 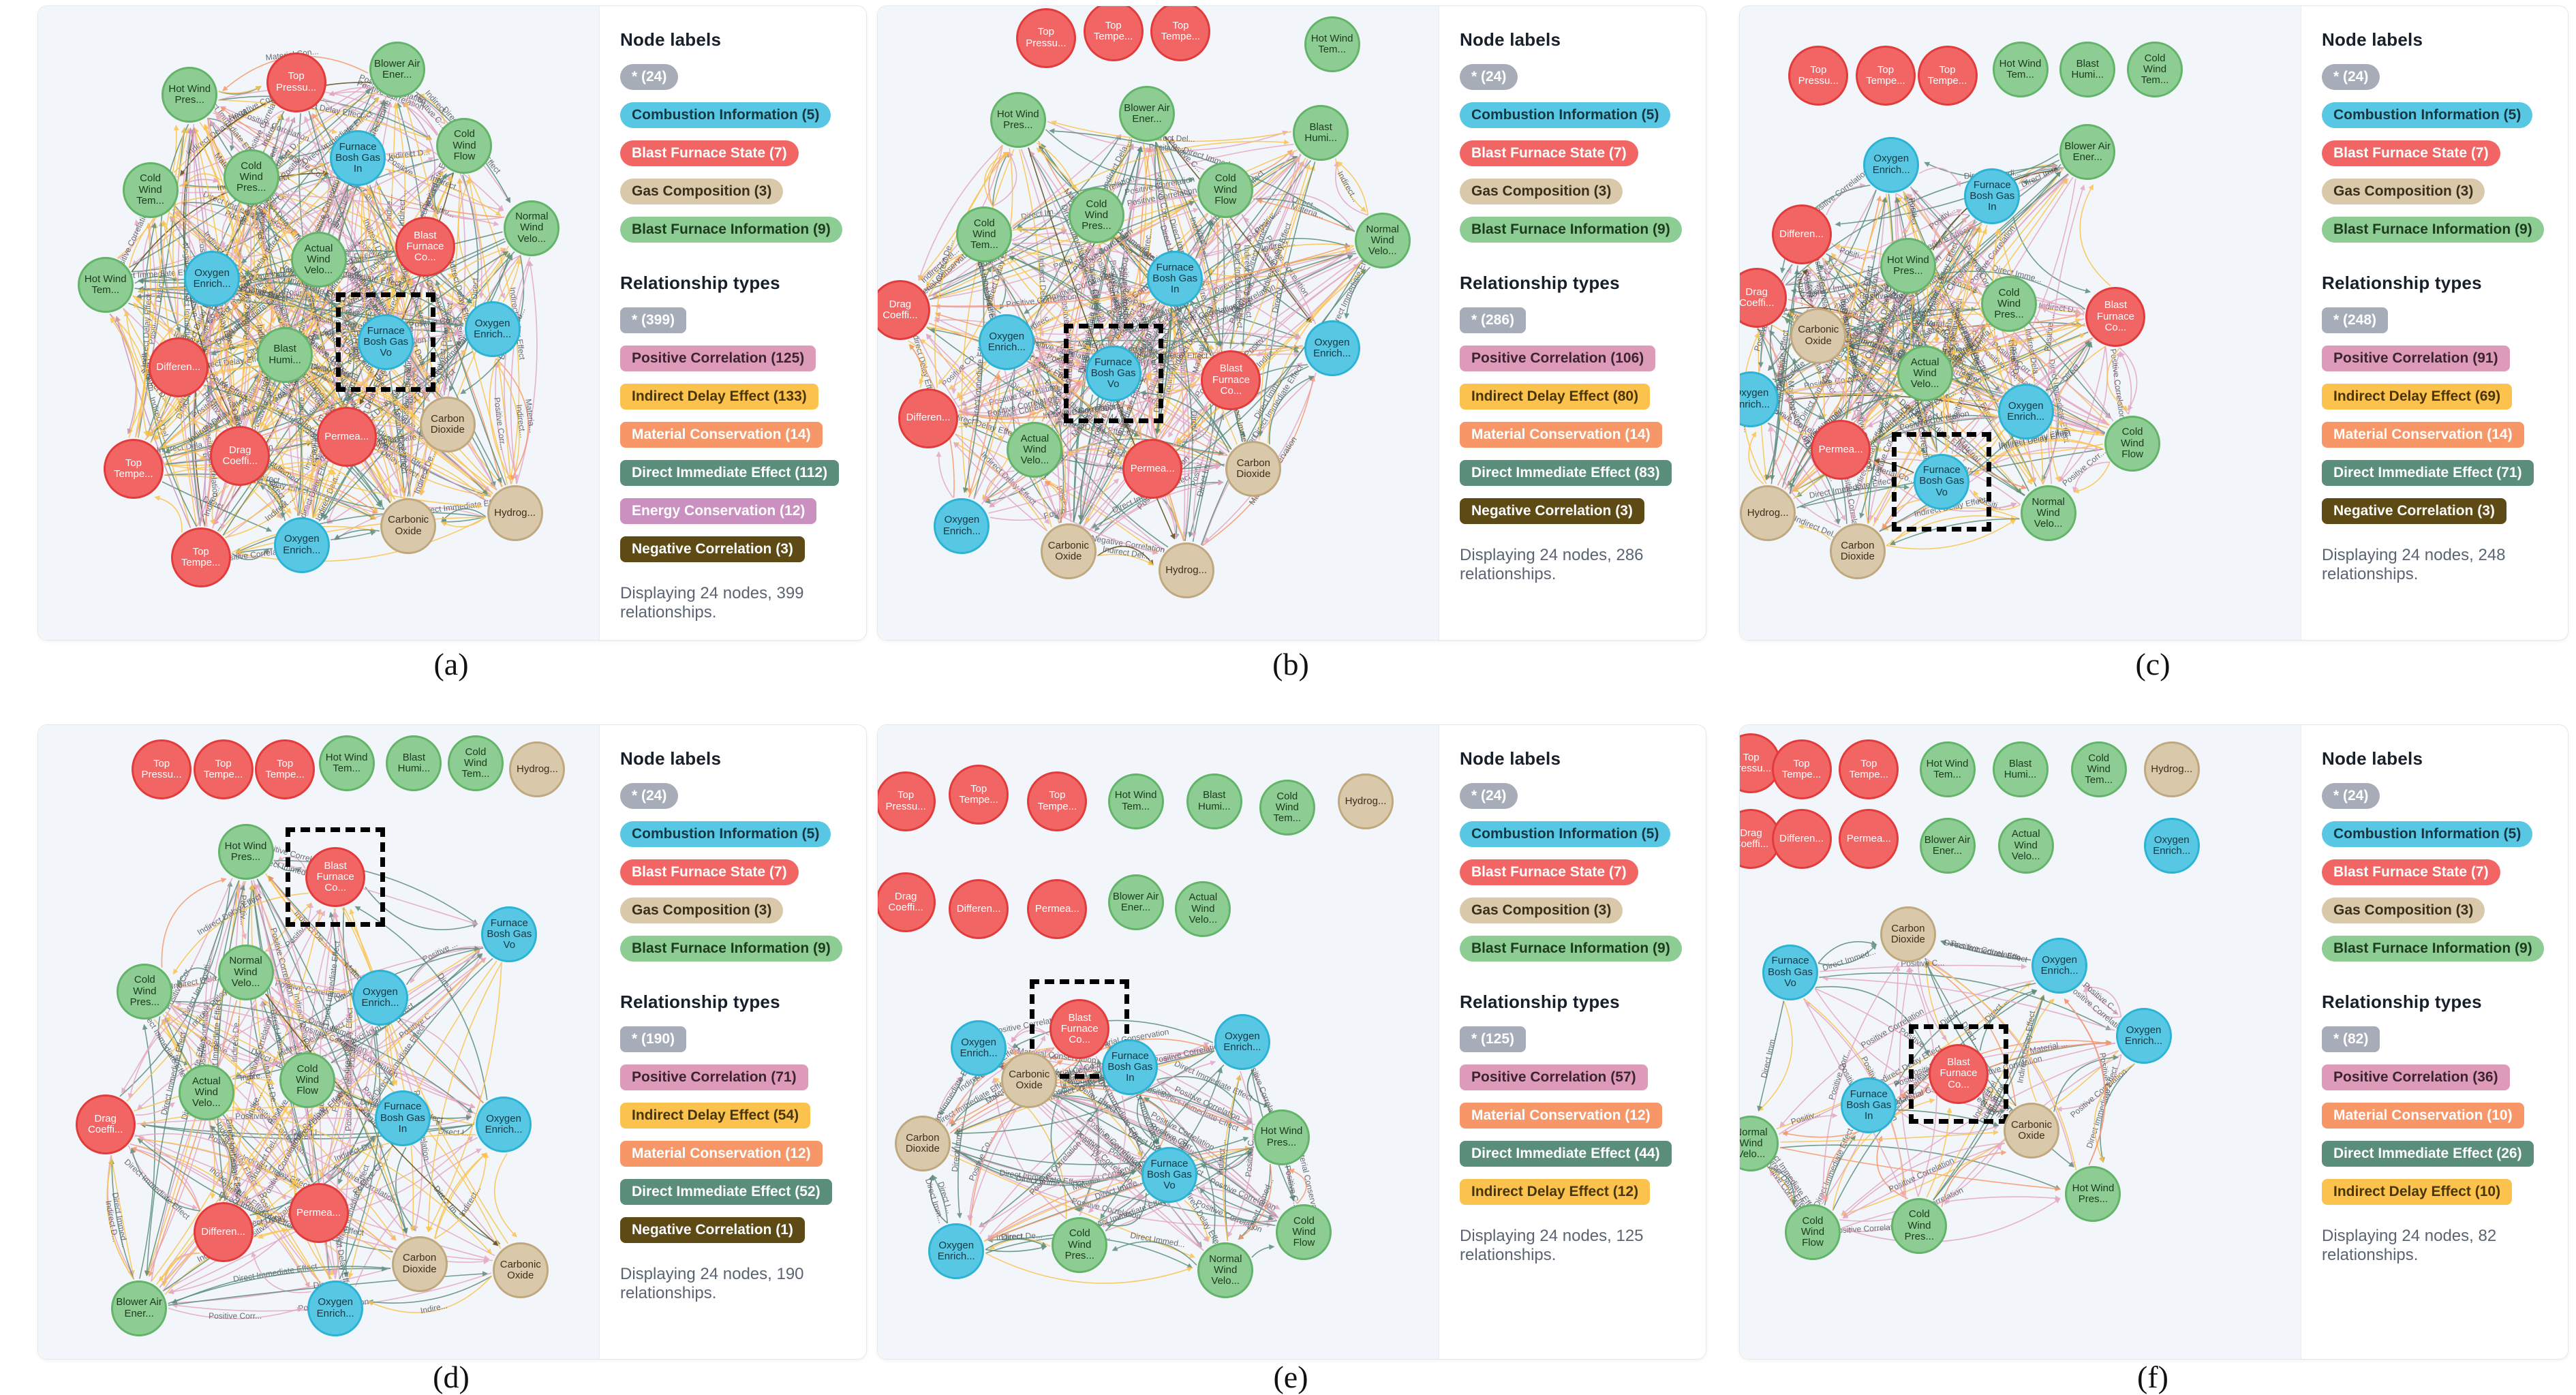 I want to click on legend-pill-star-rel: * (190), so click(x=653, y=1039).